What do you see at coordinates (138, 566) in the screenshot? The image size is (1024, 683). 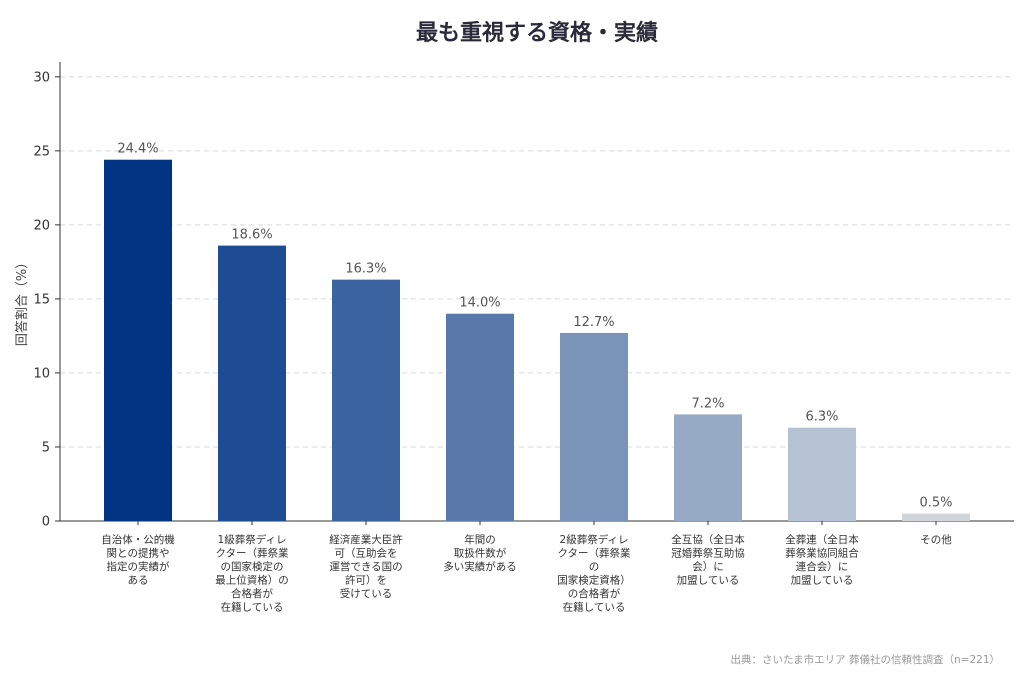 I see `category-label-line: 指定の実績が` at bounding box center [138, 566].